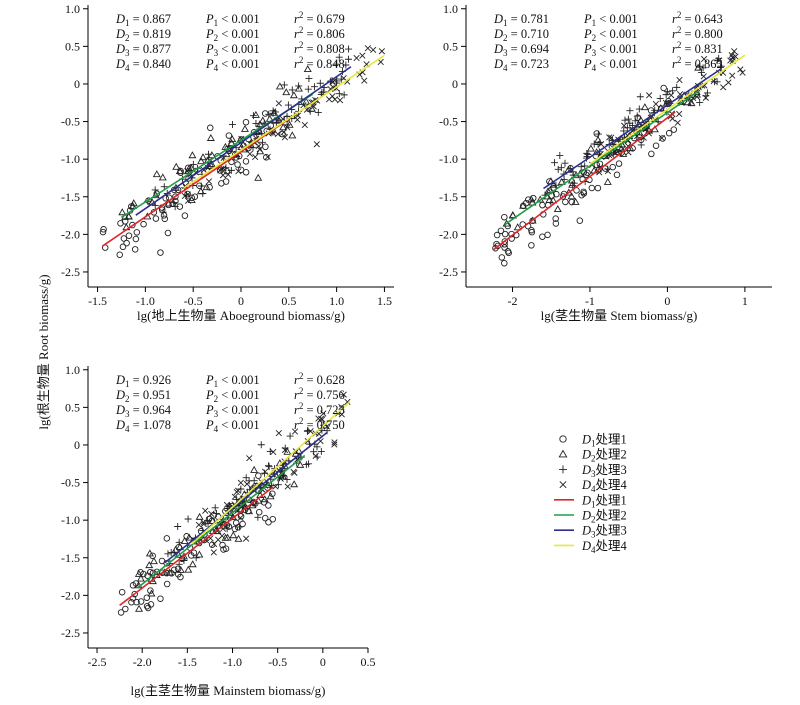 Image resolution: width=800 pixels, height=705 pixels. What do you see at coordinates (319, 394) in the screenshot?
I see `stat-r2-value: r2 = 0.756` at bounding box center [319, 394].